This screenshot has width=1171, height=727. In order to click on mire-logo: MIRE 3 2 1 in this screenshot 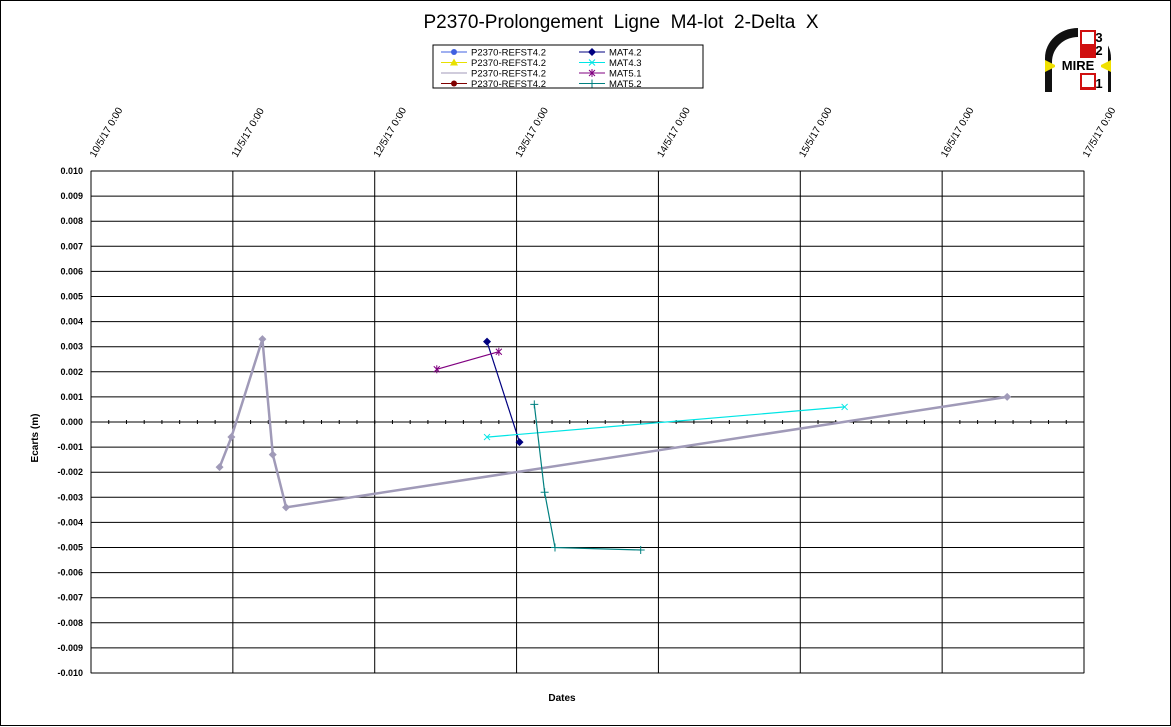, I will do `click(1078, 60)`.